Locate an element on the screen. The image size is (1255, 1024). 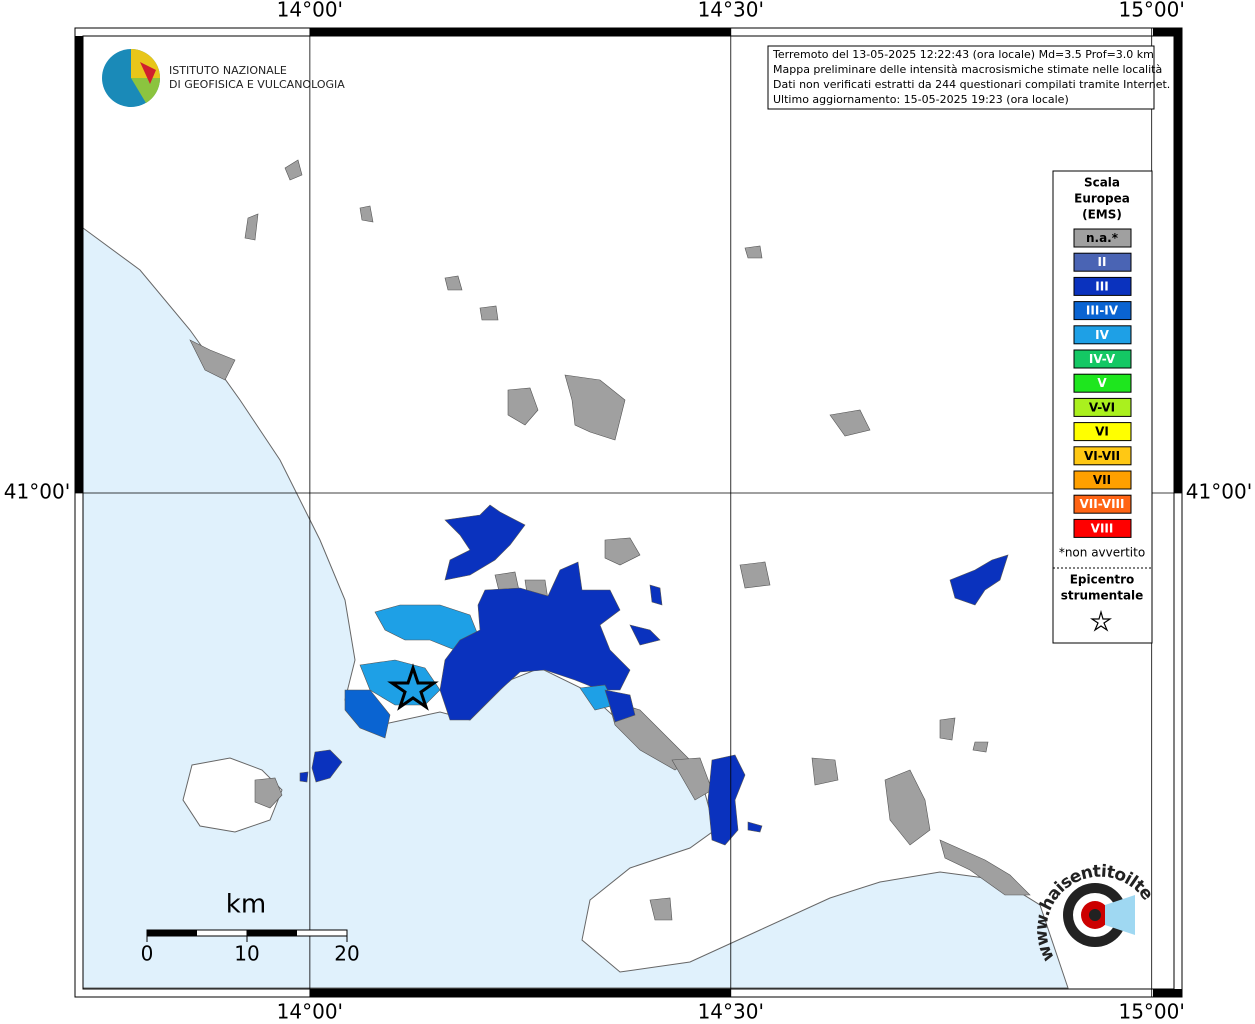
legend-note: *non avvertito is located at coordinates (1102, 553).